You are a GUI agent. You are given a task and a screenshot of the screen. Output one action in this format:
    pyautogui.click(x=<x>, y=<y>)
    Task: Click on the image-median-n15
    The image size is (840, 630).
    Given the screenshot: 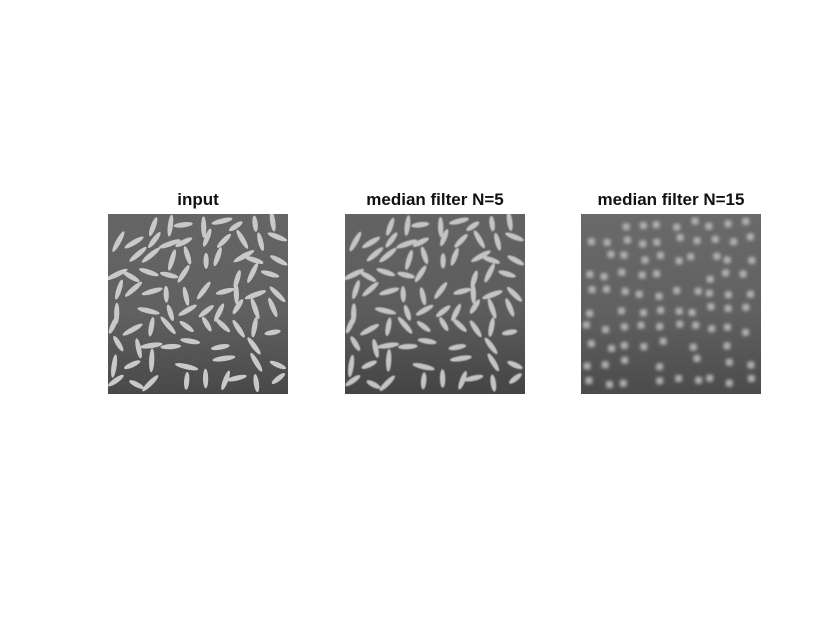 What is the action you would take?
    pyautogui.click(x=671, y=304)
    